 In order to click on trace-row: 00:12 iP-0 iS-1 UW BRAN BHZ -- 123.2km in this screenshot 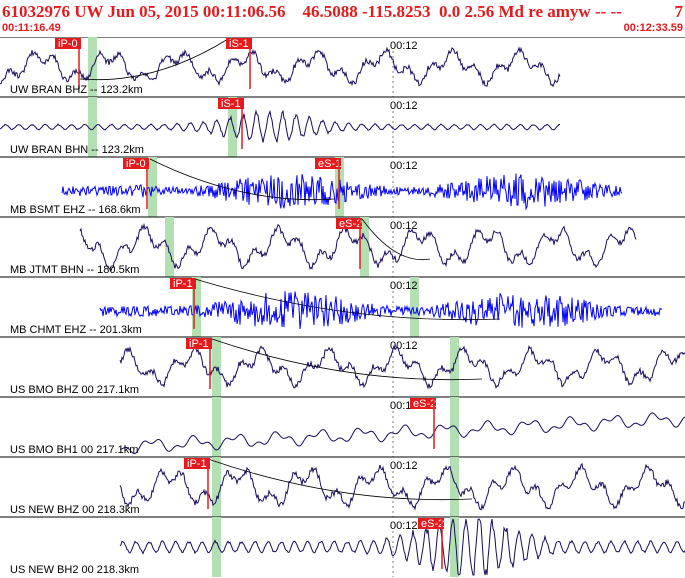, I will do `click(342, 66)`.